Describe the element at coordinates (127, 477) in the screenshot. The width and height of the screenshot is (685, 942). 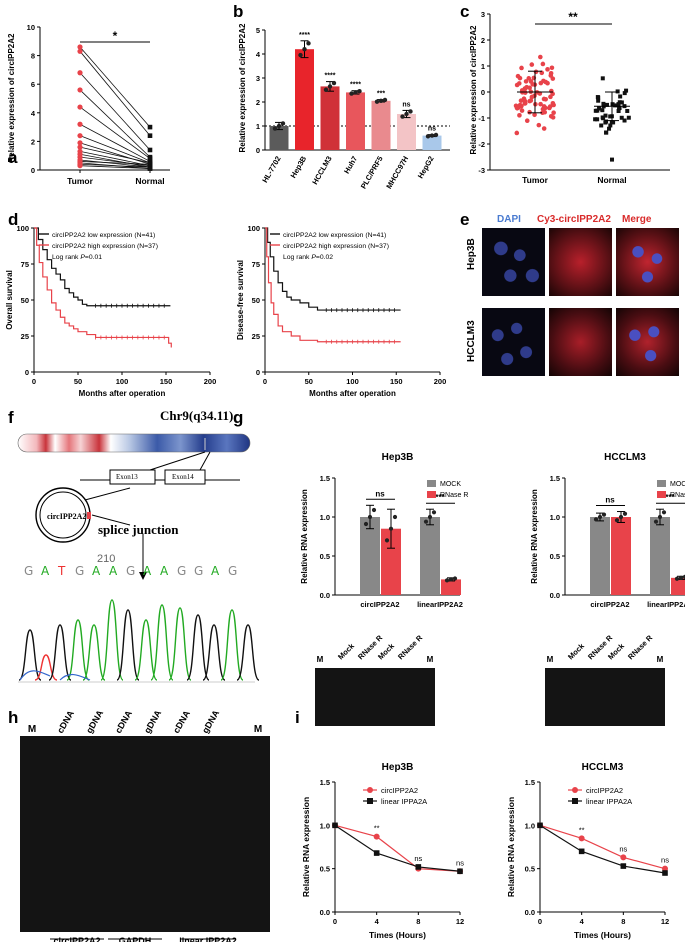
I see `f-exon13: Exon13` at that location.